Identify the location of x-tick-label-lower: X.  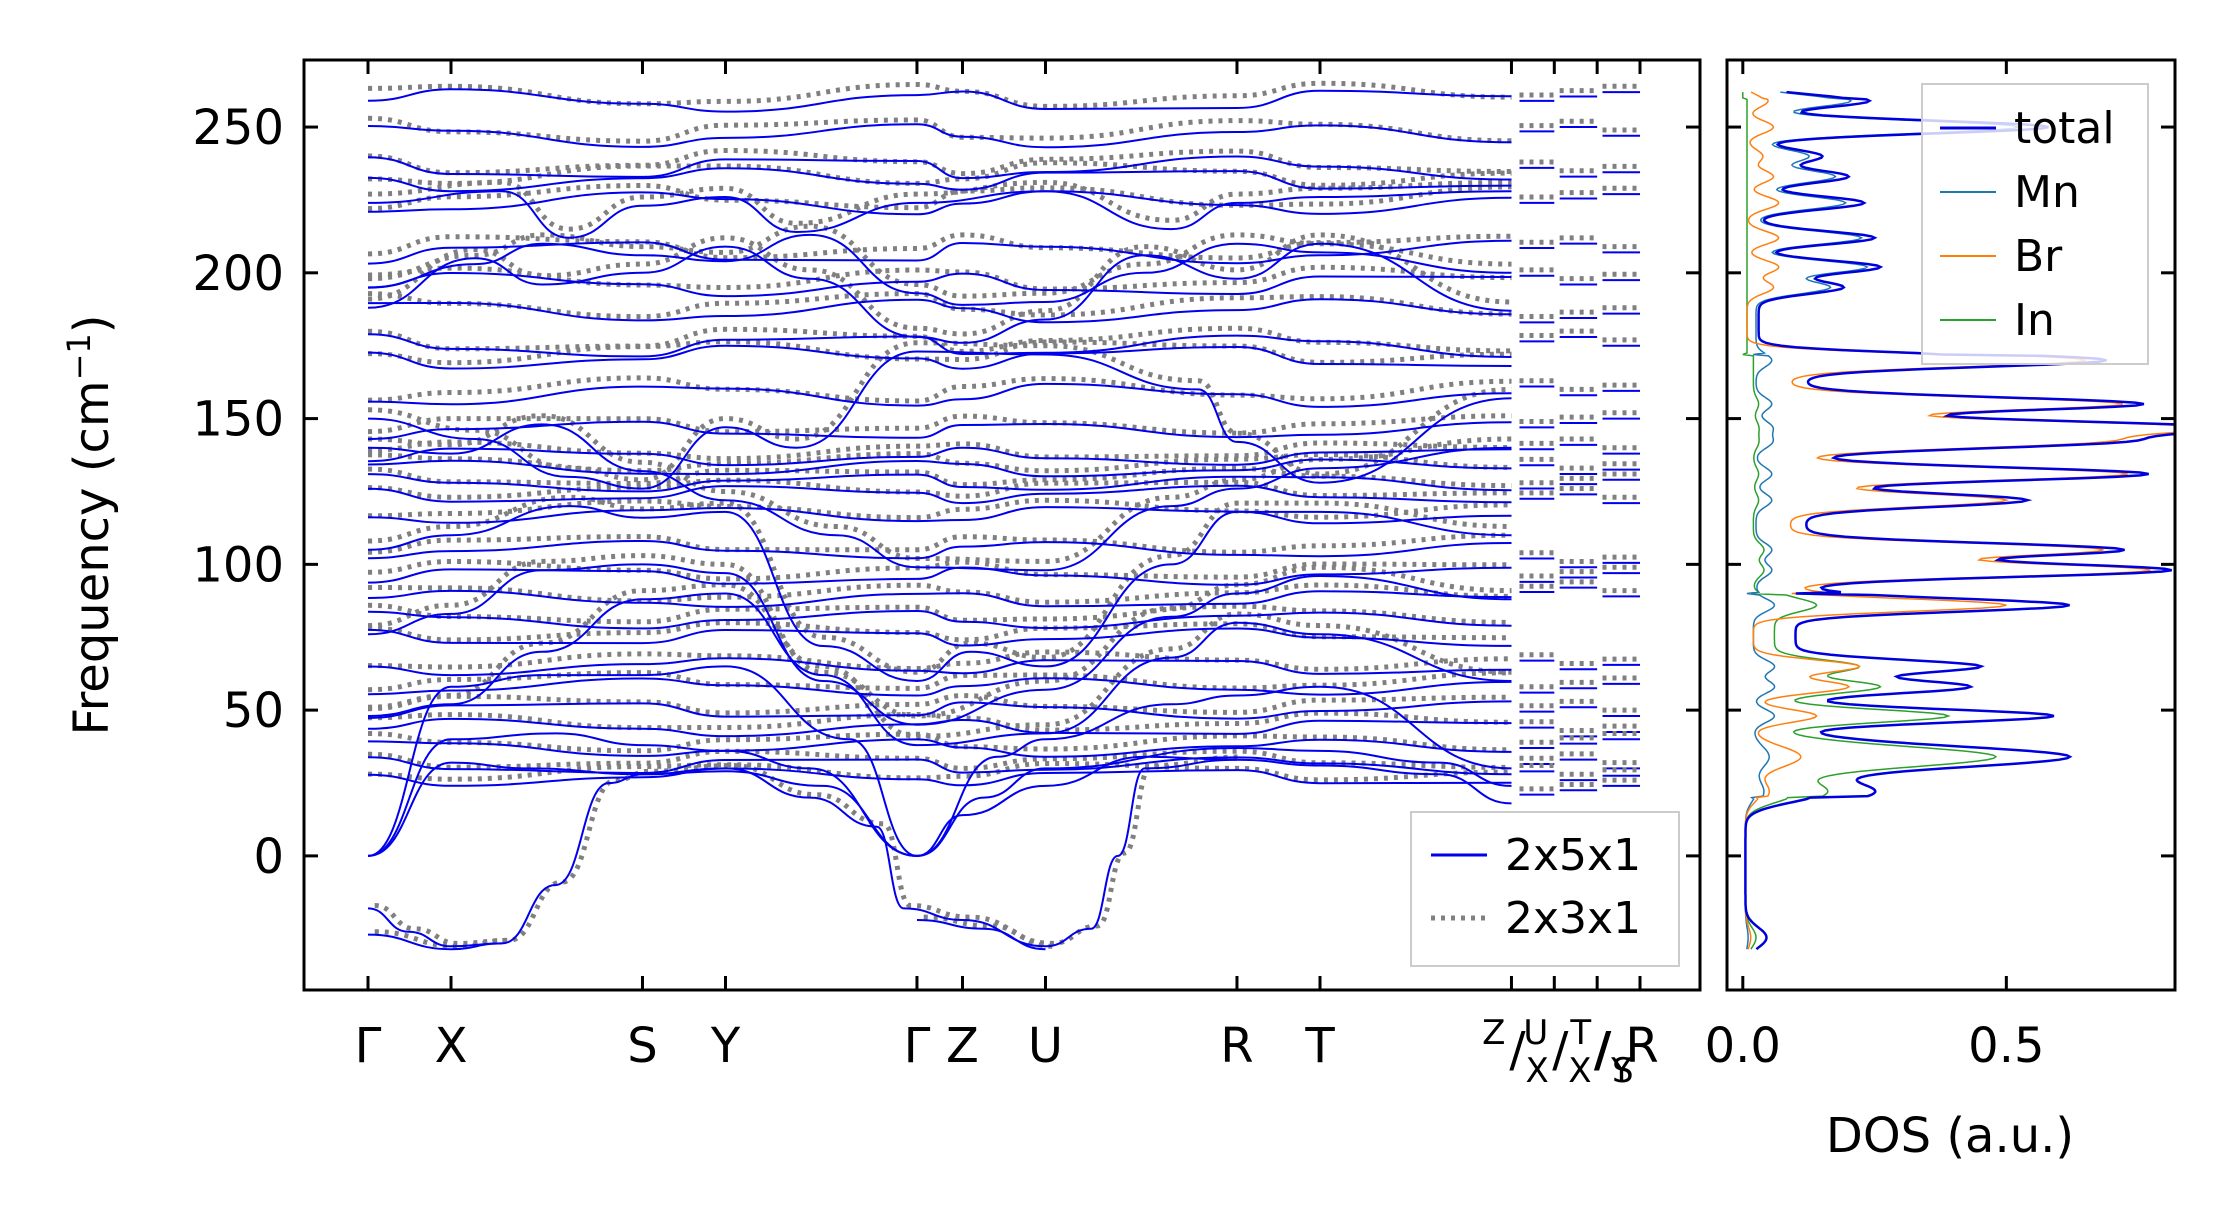
(1536, 1071).